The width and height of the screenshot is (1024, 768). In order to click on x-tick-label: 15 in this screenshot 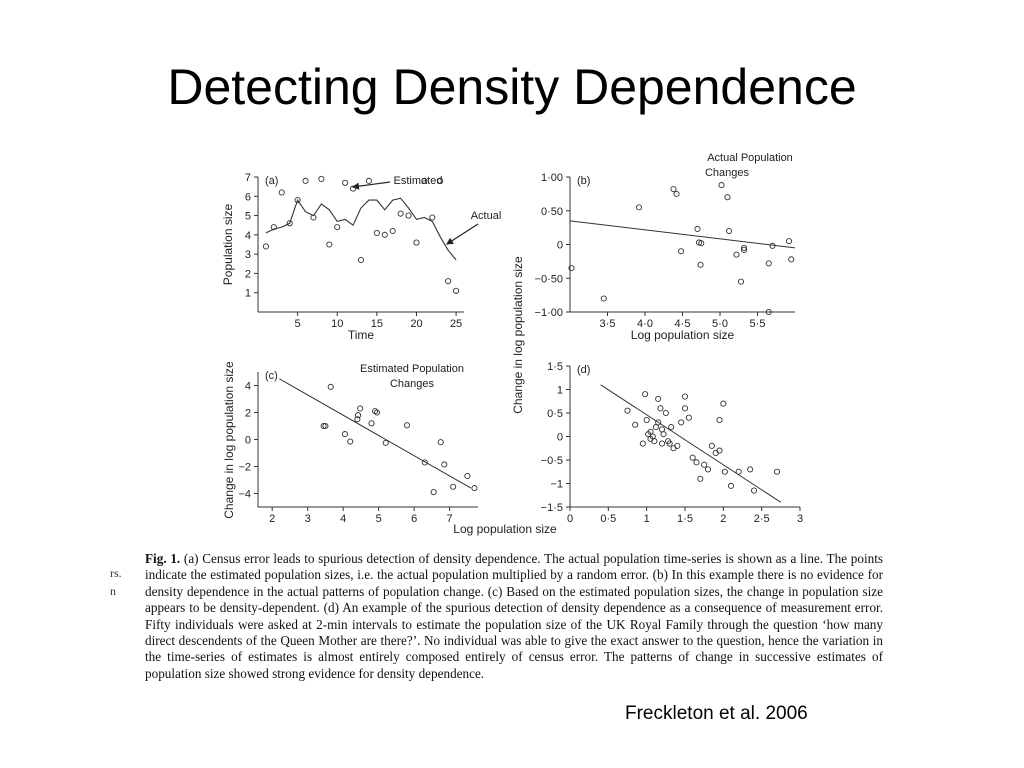, I will do `click(377, 324)`.